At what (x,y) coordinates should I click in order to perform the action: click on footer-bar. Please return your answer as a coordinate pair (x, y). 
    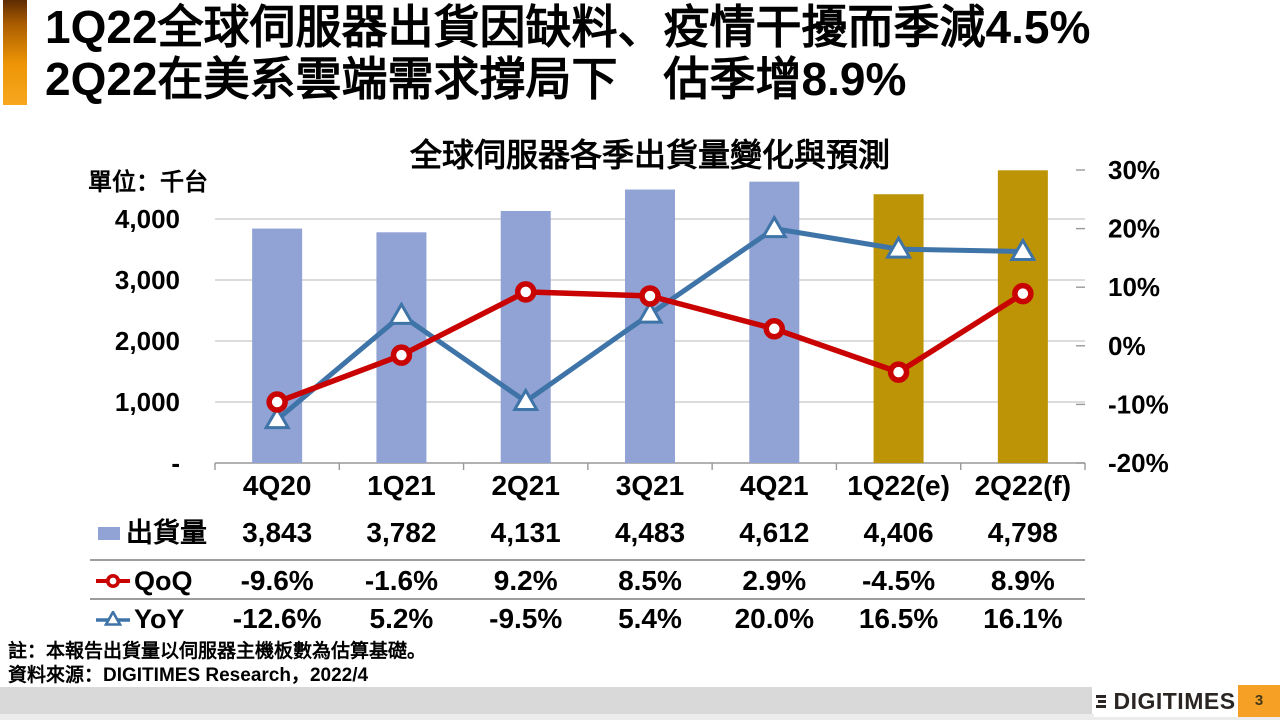
    Looking at the image, I should click on (546, 700).